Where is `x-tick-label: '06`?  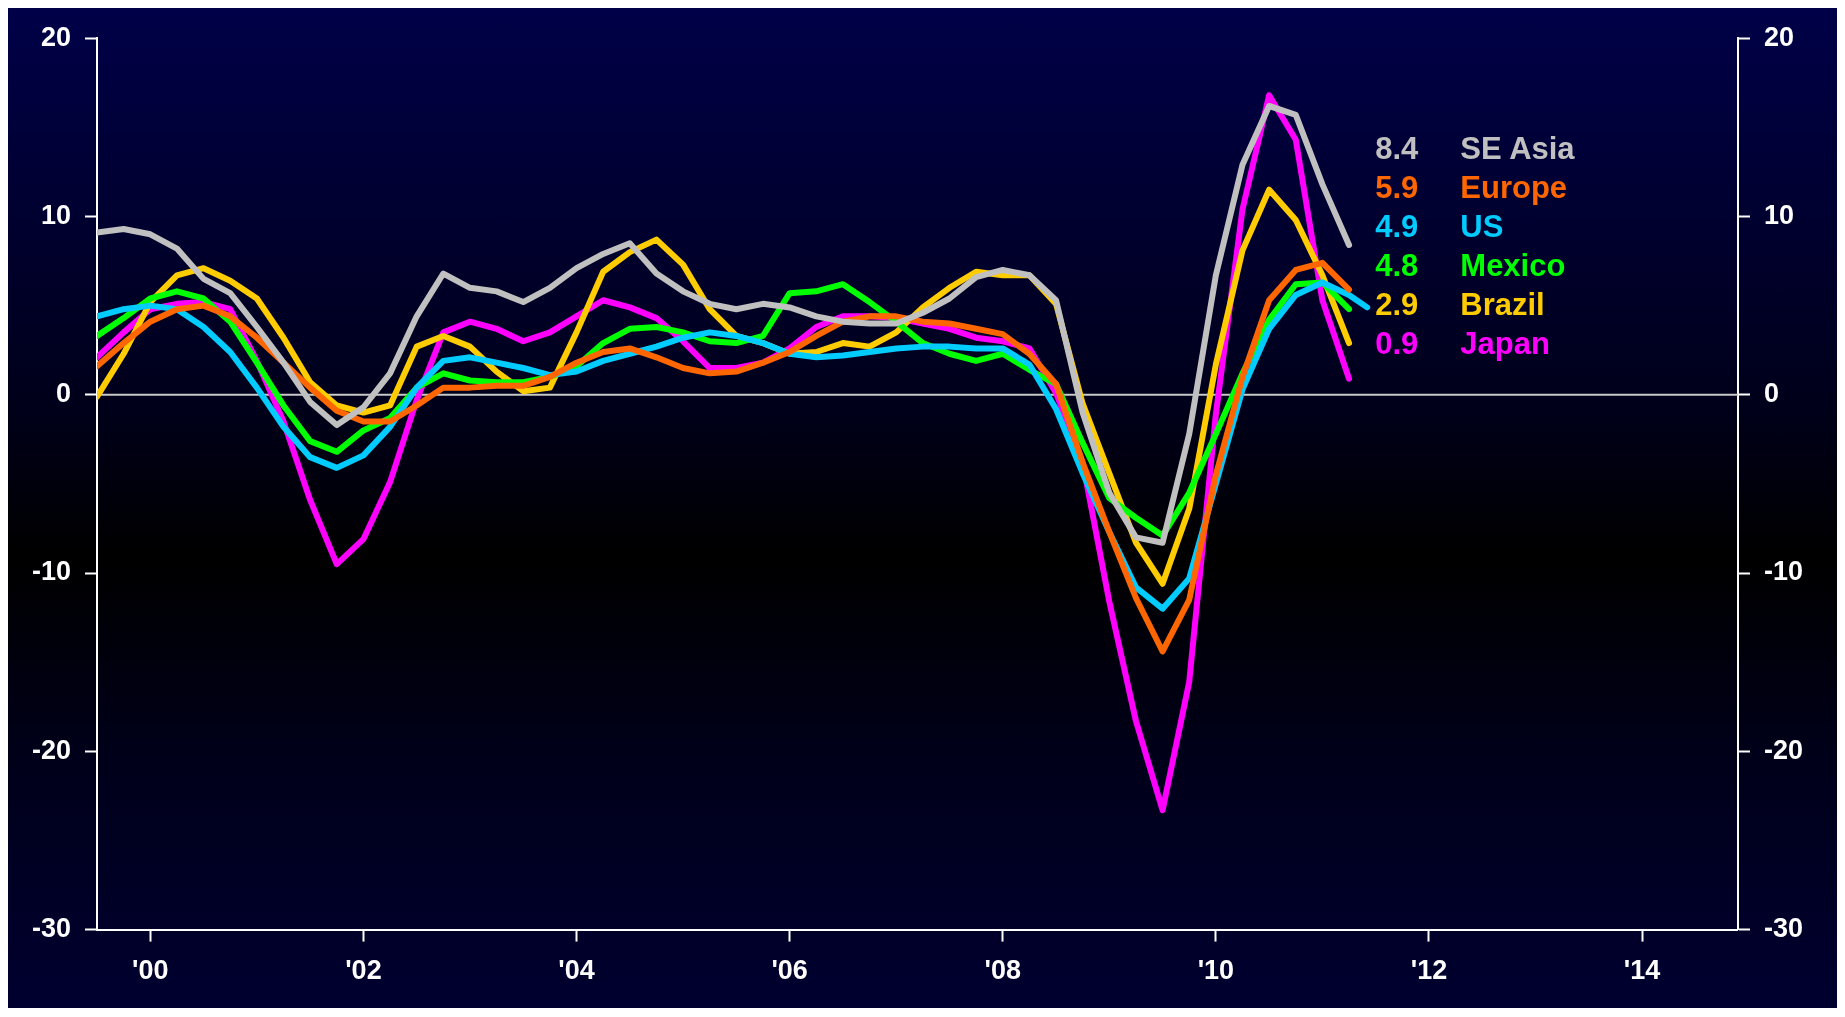 x-tick-label: '06 is located at coordinates (789, 970).